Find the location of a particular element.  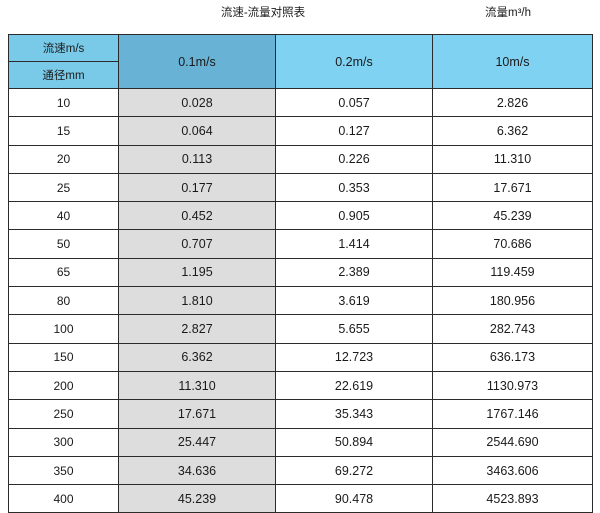

cell-velocity-0-1: 0.452 is located at coordinates (197, 216).